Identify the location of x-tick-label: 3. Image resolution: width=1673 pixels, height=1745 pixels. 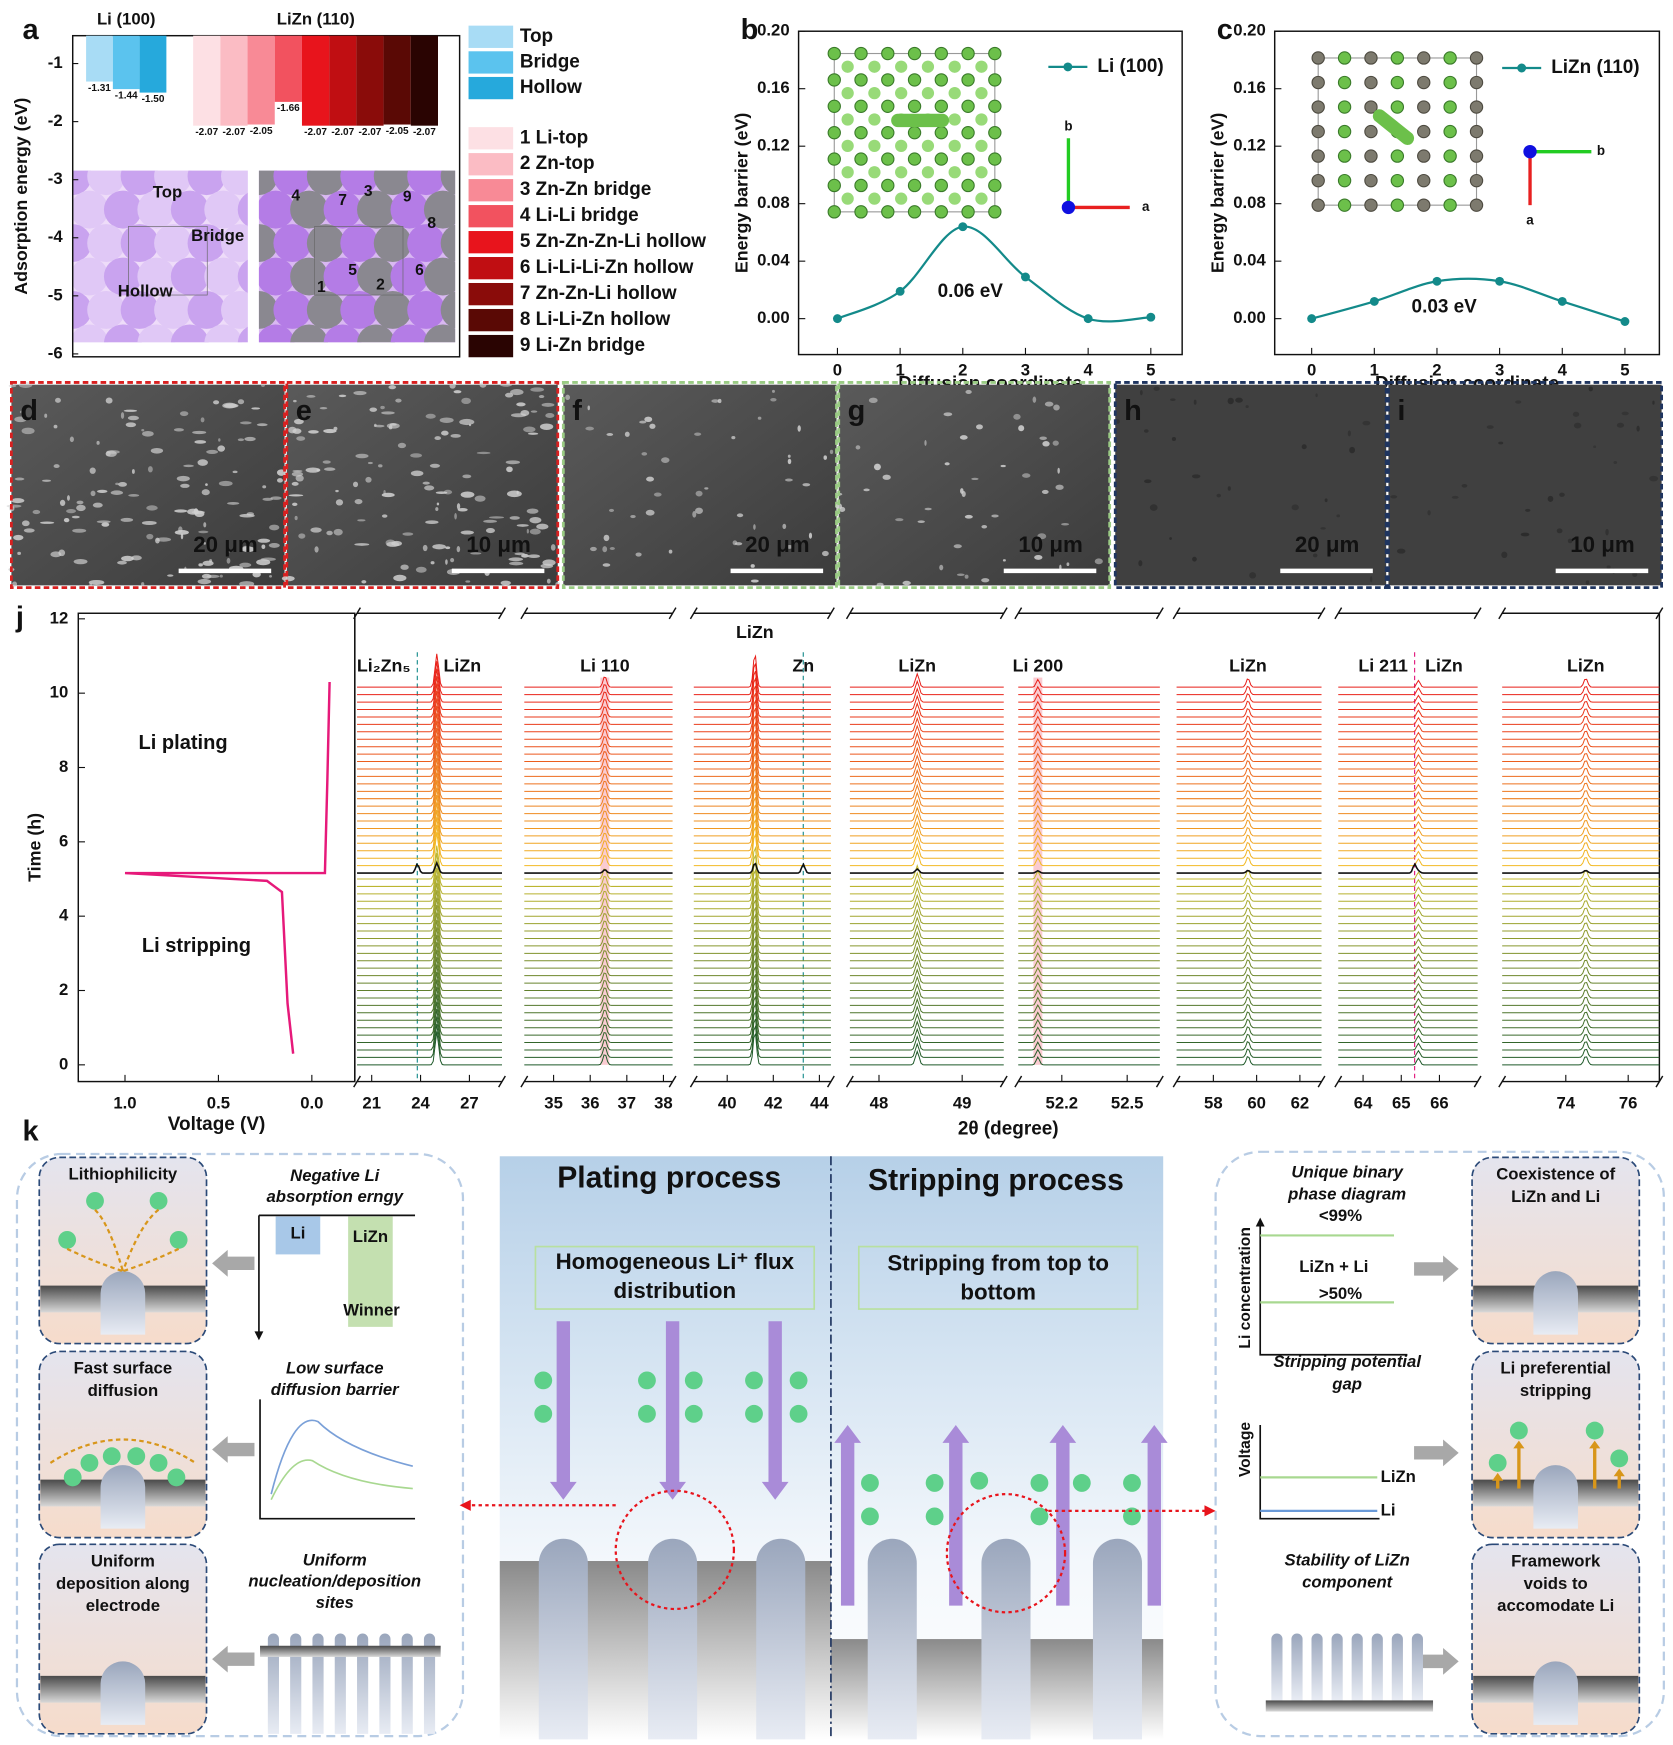
(1499, 370).